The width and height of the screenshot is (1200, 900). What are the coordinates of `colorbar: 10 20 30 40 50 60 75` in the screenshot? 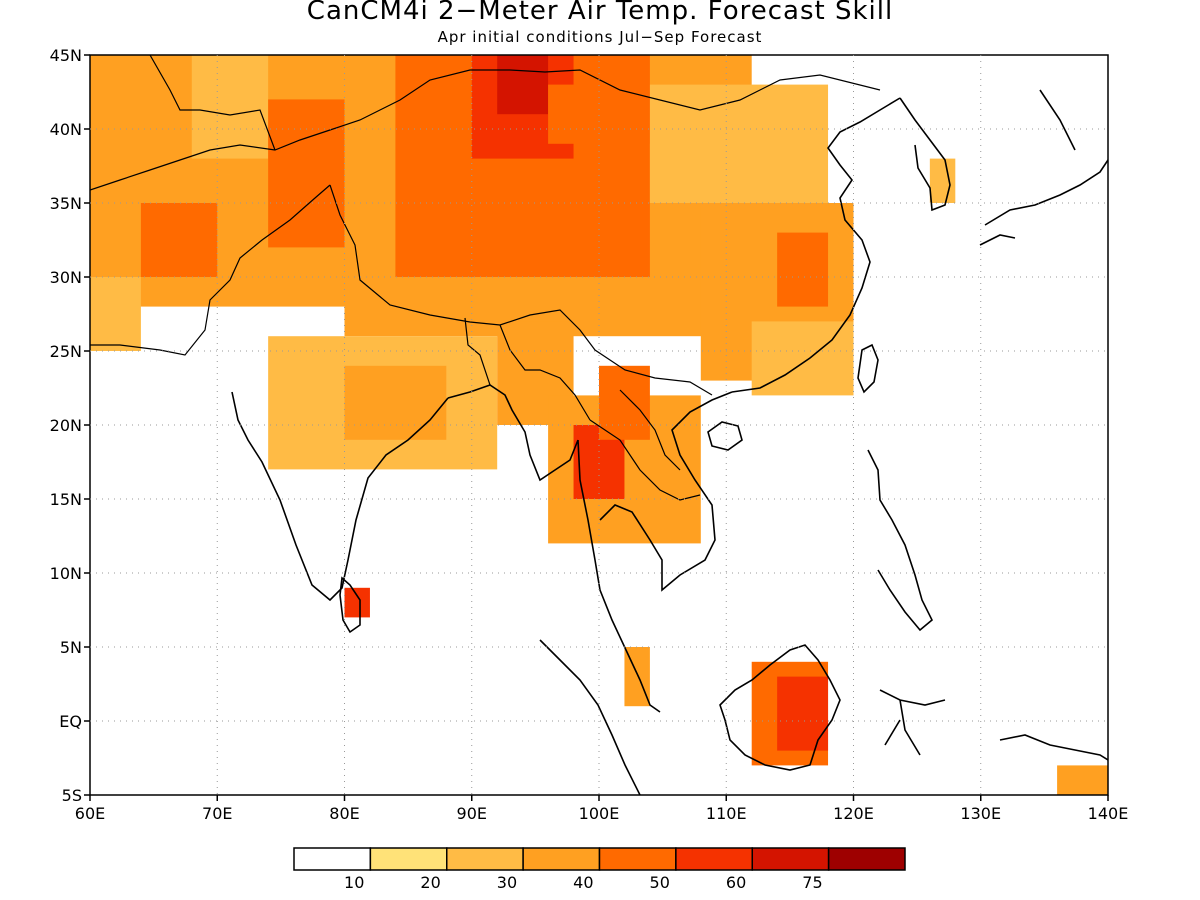 It's located at (599, 869).